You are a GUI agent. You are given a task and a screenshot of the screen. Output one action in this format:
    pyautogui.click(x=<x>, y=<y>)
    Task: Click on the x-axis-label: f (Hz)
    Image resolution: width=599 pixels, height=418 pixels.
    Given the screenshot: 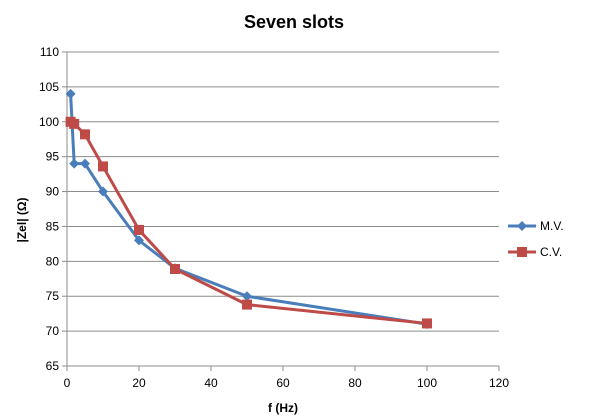 What is the action you would take?
    pyautogui.click(x=283, y=408)
    